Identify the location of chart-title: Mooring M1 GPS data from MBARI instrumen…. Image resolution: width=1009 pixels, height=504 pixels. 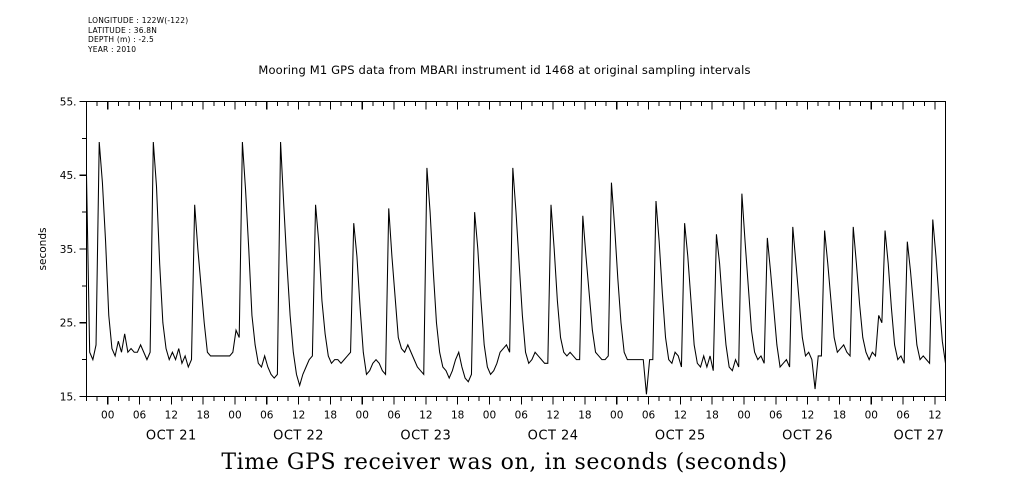
(504, 70).